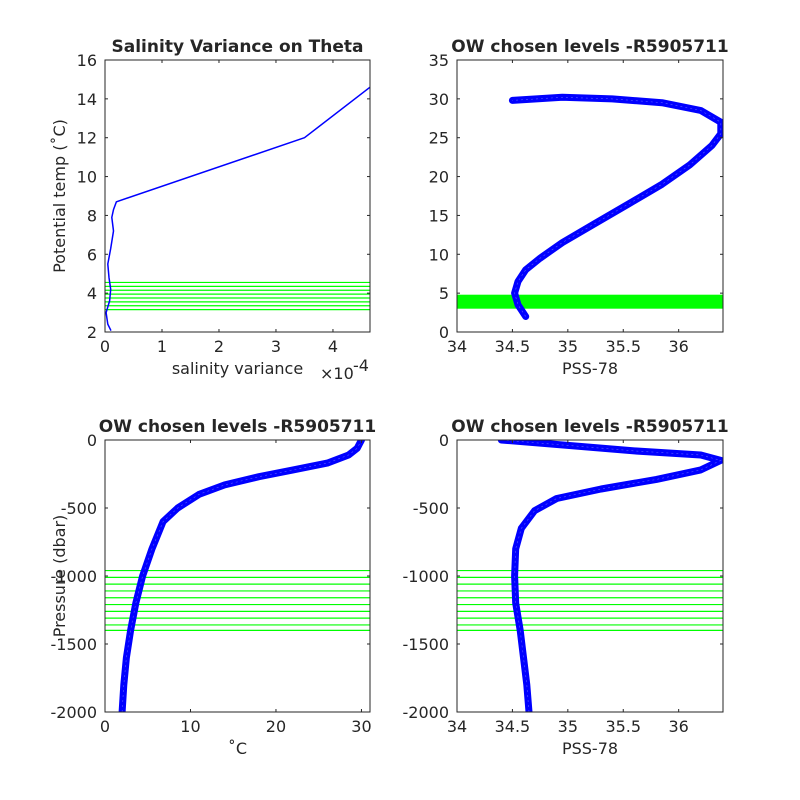  I want to click on x-tick-label: 2, so click(219, 346).